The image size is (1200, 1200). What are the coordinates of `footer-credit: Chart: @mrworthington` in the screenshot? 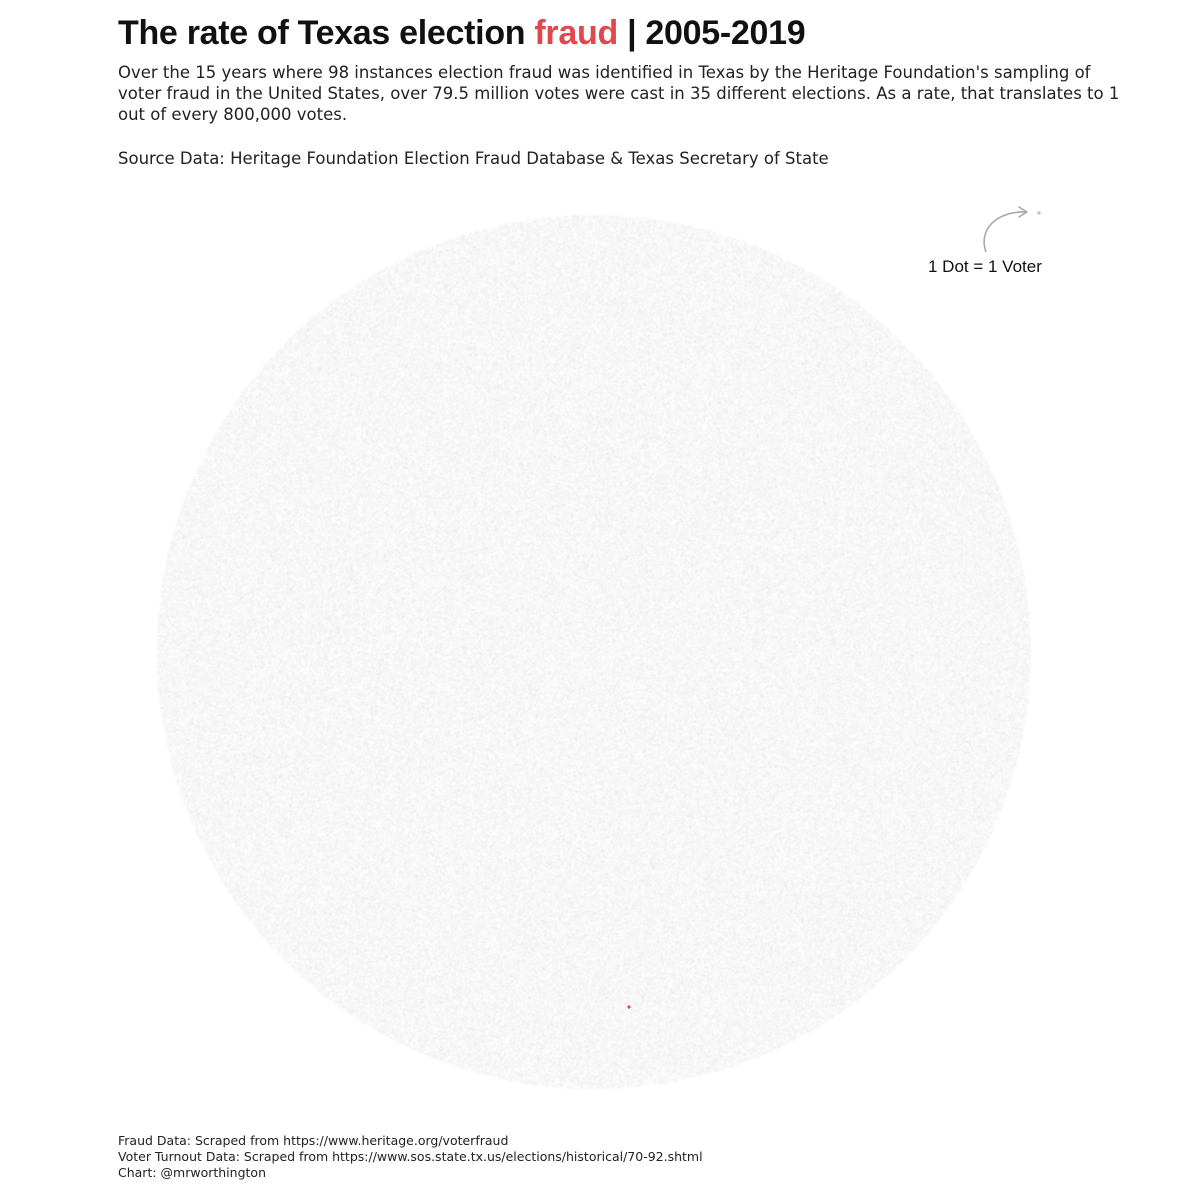 It's located at (192, 1172).